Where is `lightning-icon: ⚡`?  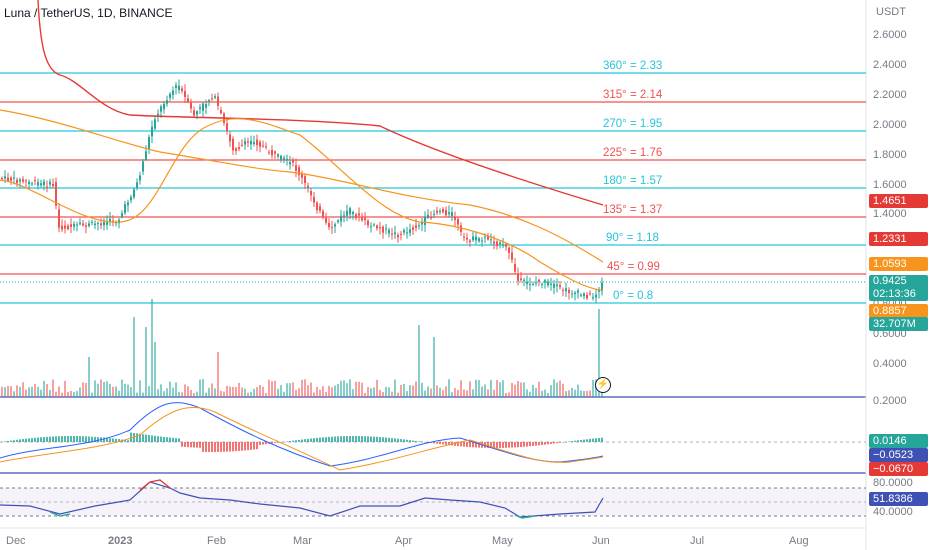 lightning-icon: ⚡ is located at coordinates (603, 385).